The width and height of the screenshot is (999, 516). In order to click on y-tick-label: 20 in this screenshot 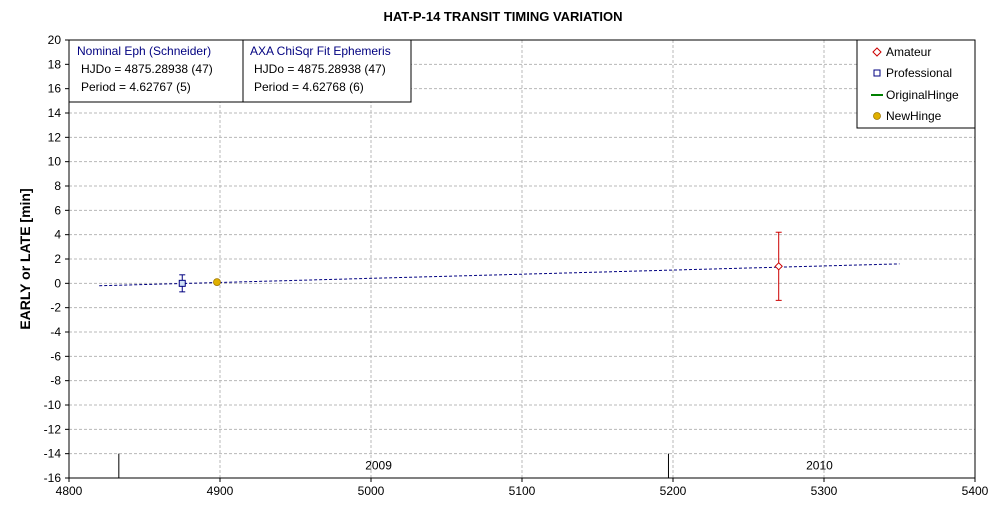, I will do `click(55, 40)`.